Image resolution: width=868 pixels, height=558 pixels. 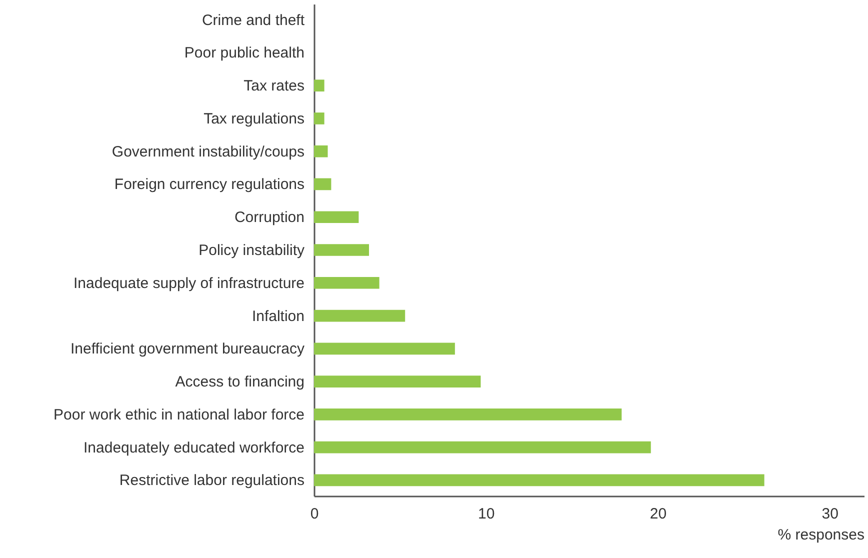 I want to click on y-tick-label: Tax regulations, so click(x=254, y=119).